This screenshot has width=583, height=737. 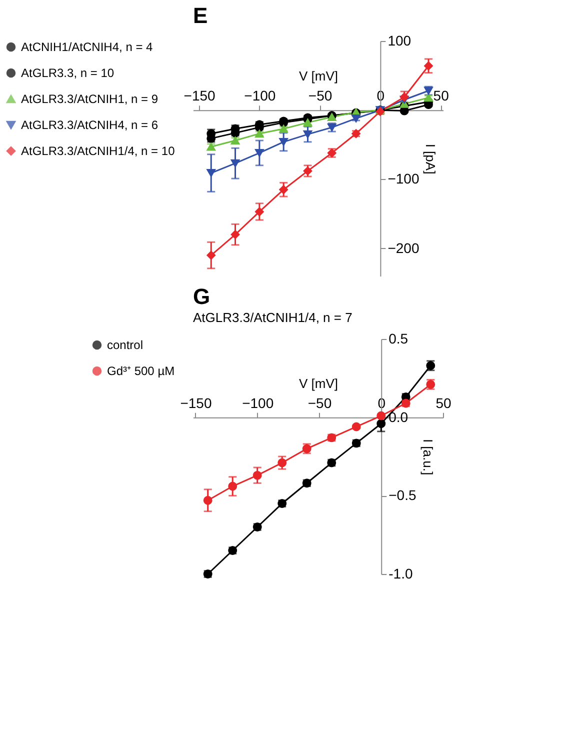 What do you see at coordinates (404, 178) in the screenshot?
I see `y-tick-label: −100` at bounding box center [404, 178].